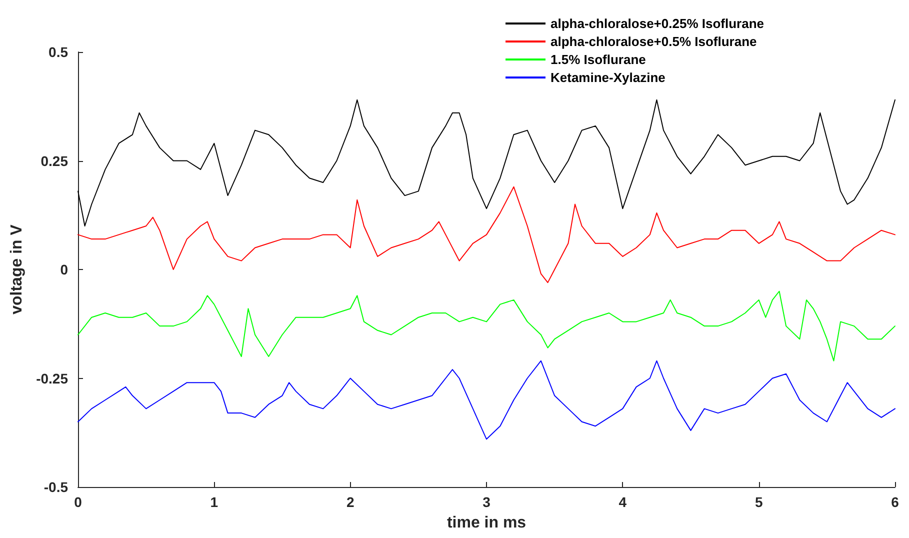  What do you see at coordinates (653, 41) in the screenshot?
I see `legend-label: alpha-chloralose+0.5% Isoflurane` at bounding box center [653, 41].